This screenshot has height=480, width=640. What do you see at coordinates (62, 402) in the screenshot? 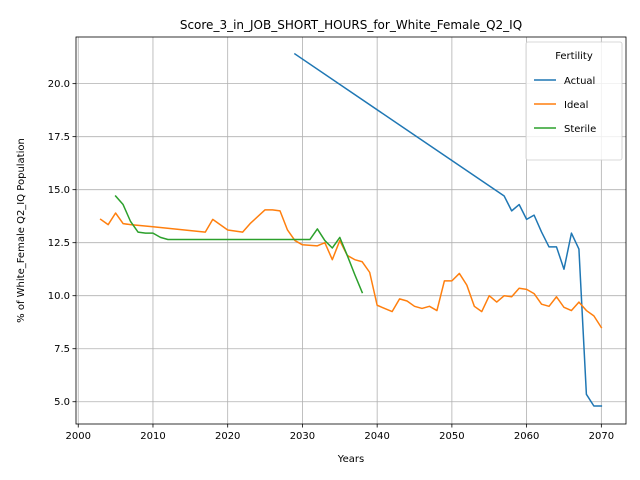
I see `y-tick-label: 5.0` at bounding box center [62, 402].